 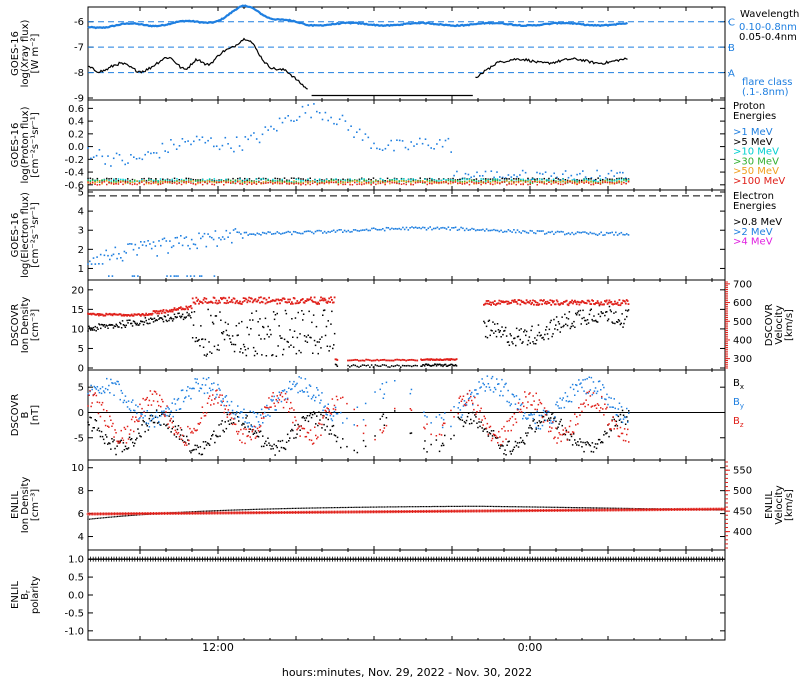 What do you see at coordinates (742, 322) in the screenshot?
I see `y2-tick-label: 500` at bounding box center [742, 322].